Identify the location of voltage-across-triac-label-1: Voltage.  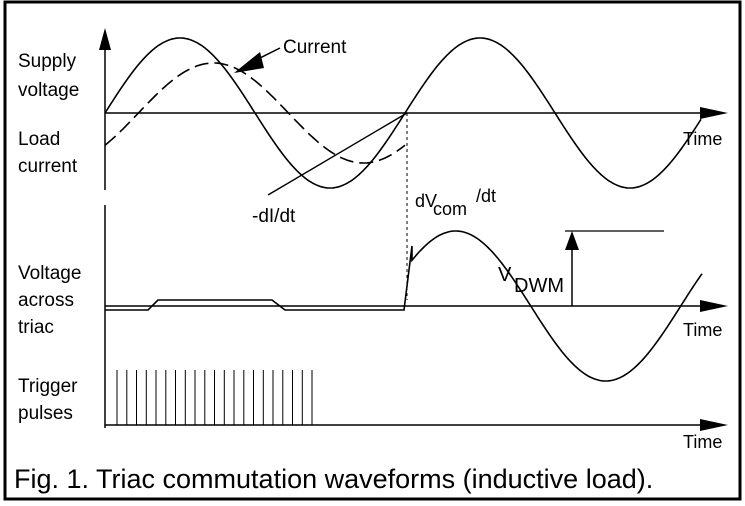
(49, 273).